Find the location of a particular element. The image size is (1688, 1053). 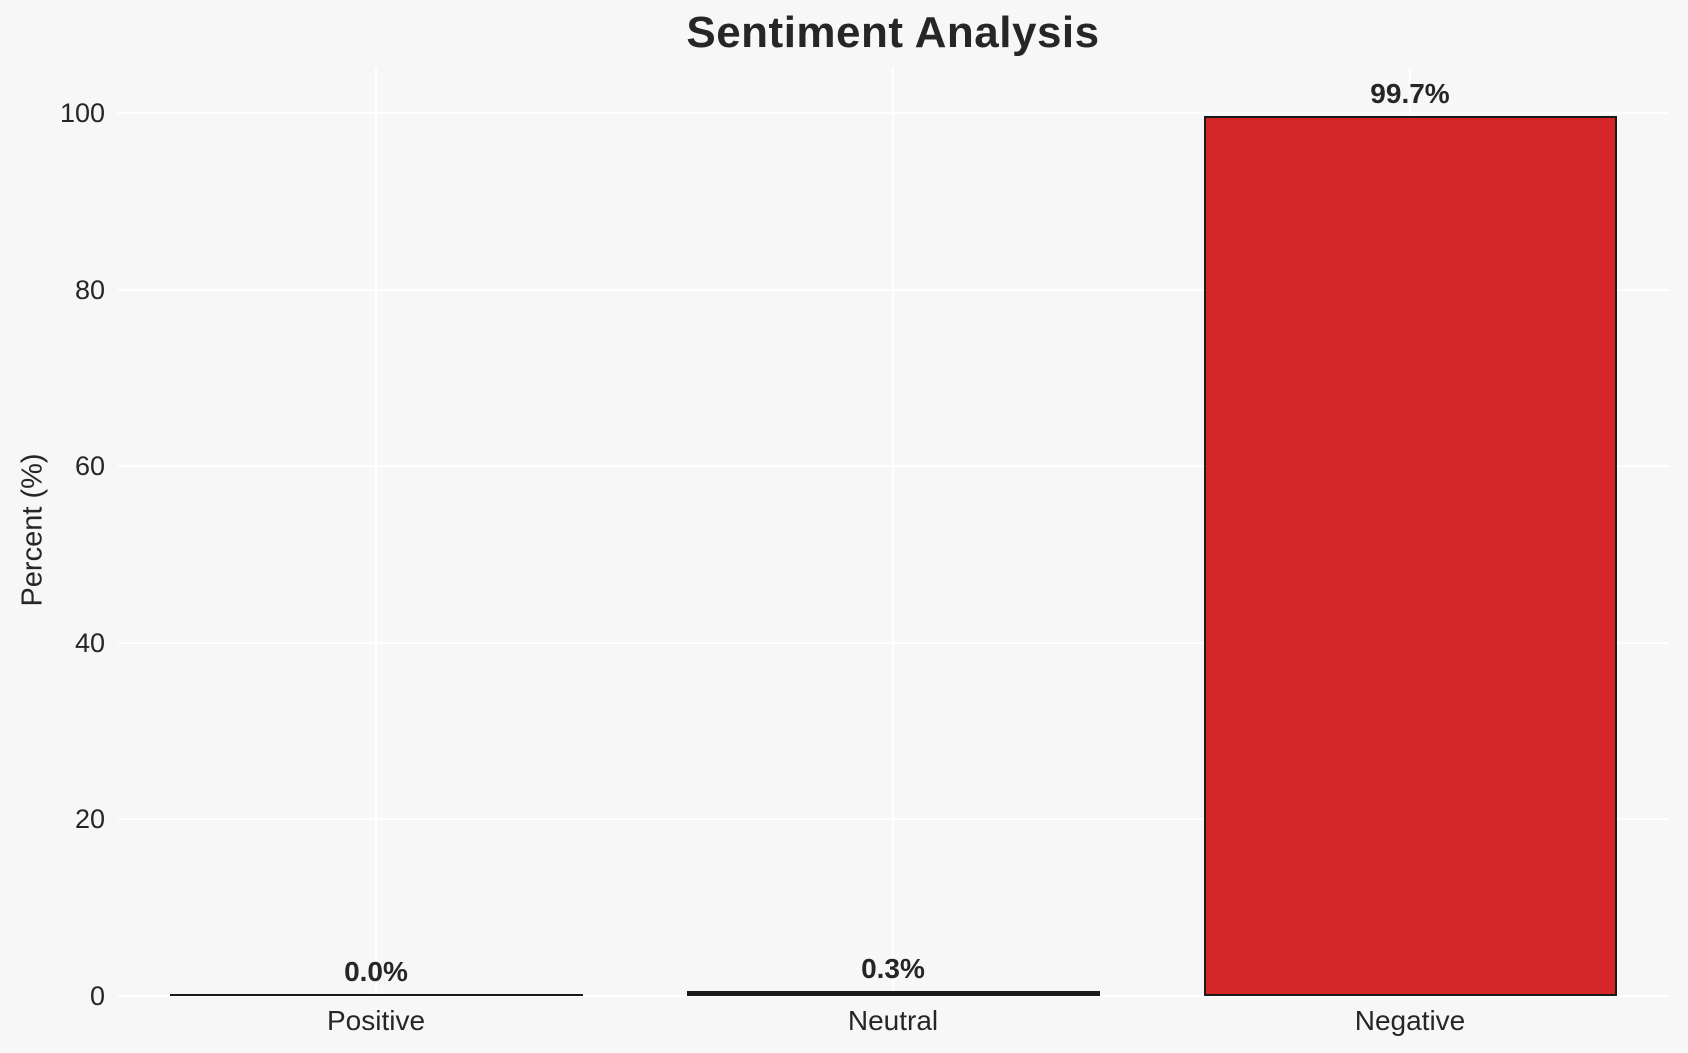

bar-value-label: 0.3% is located at coordinates (893, 968).